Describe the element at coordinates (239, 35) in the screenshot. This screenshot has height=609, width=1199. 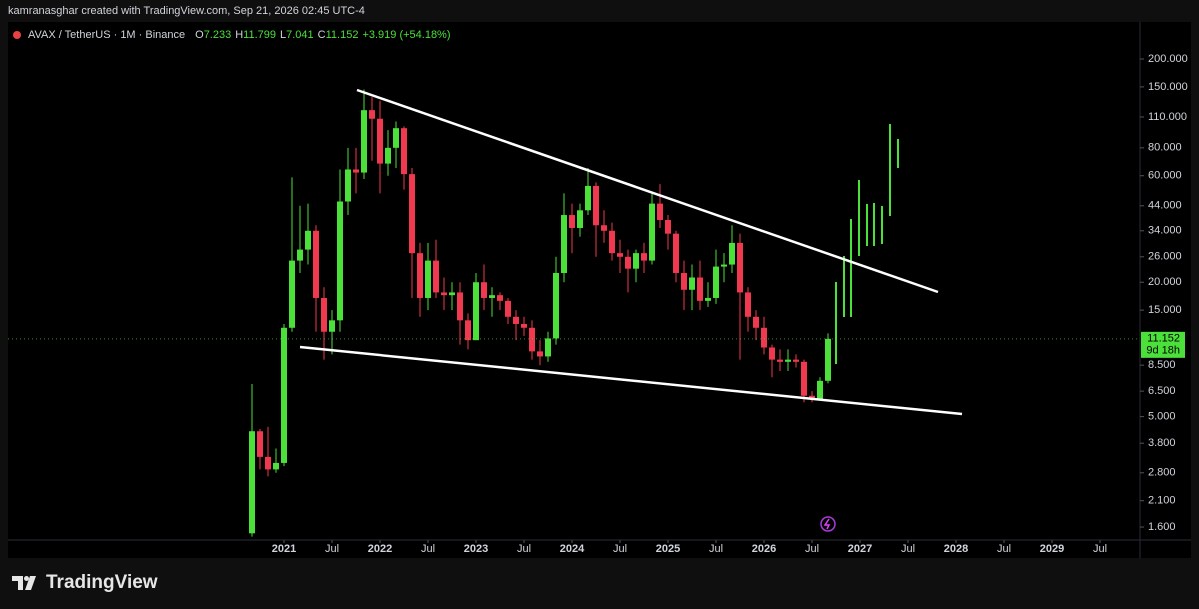
I see `ohlc-label: H` at that location.